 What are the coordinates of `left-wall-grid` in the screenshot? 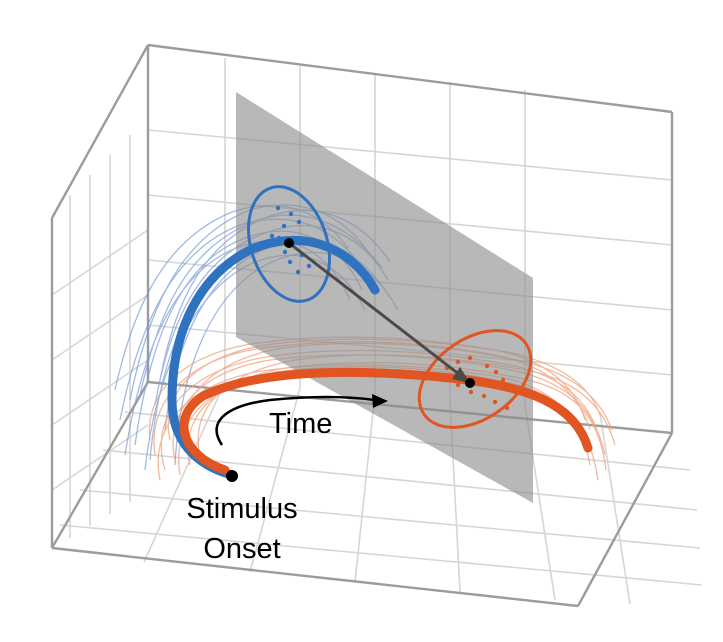 It's located at (100, 336).